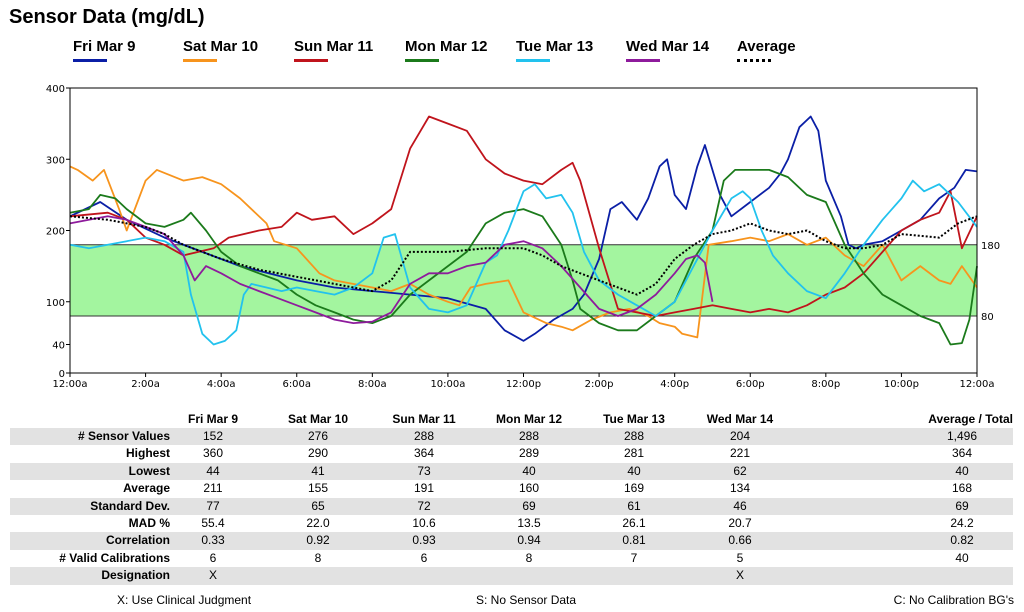 This screenshot has height=612, width=1024. What do you see at coordinates (740, 488) in the screenshot?
I see `table-cell: 134` at bounding box center [740, 488].